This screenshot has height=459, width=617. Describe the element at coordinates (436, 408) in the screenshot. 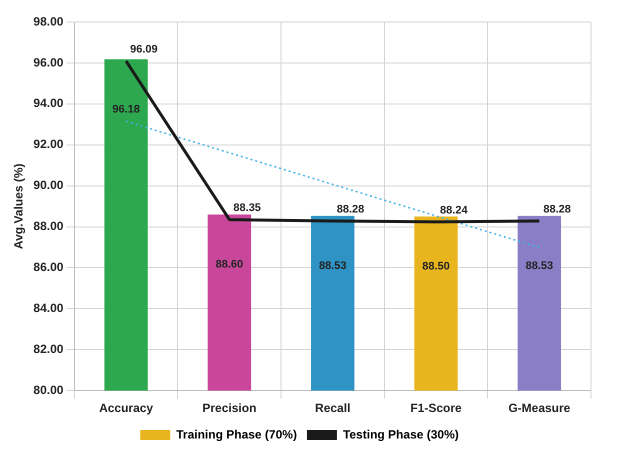

I see `x-tick-label: F1-Score` at that location.